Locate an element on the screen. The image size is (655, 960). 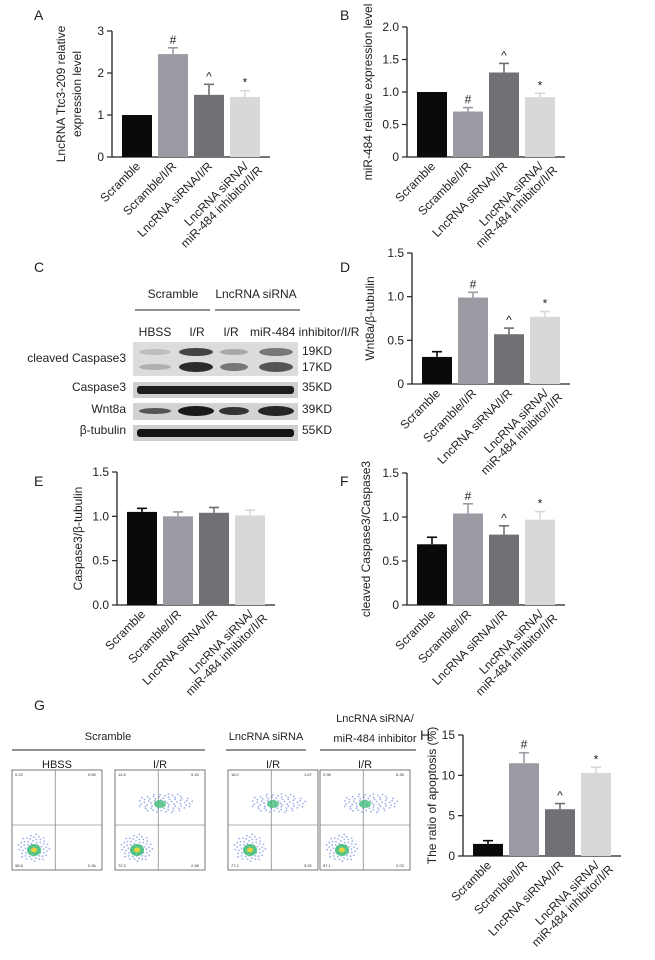
y-axis-label: expression level is located at coordinates (77, 94).